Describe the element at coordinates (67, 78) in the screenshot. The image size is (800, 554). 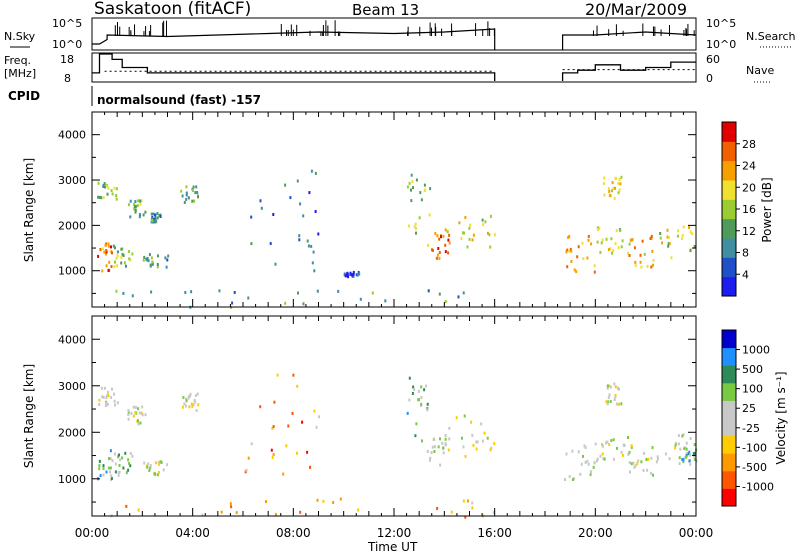
I see `frequency-left-tick-bottom: 8` at that location.